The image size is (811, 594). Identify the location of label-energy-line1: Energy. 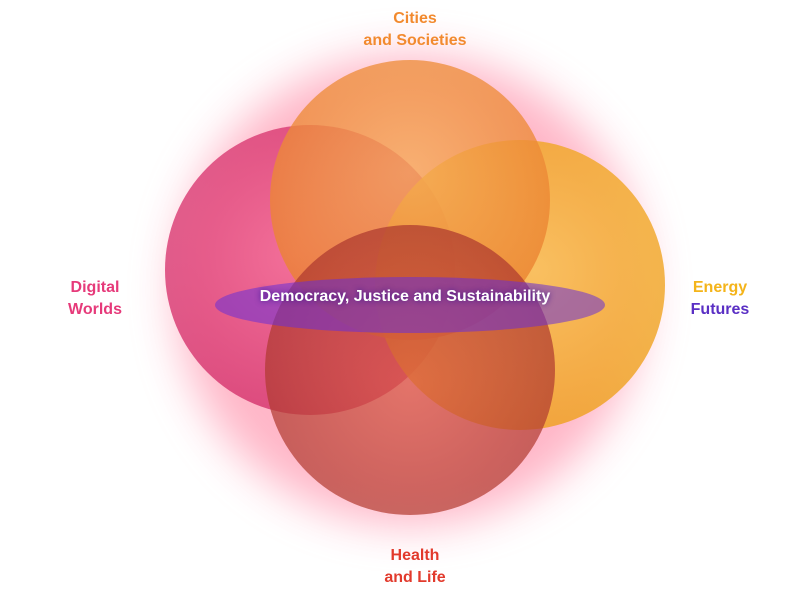
(720, 287).